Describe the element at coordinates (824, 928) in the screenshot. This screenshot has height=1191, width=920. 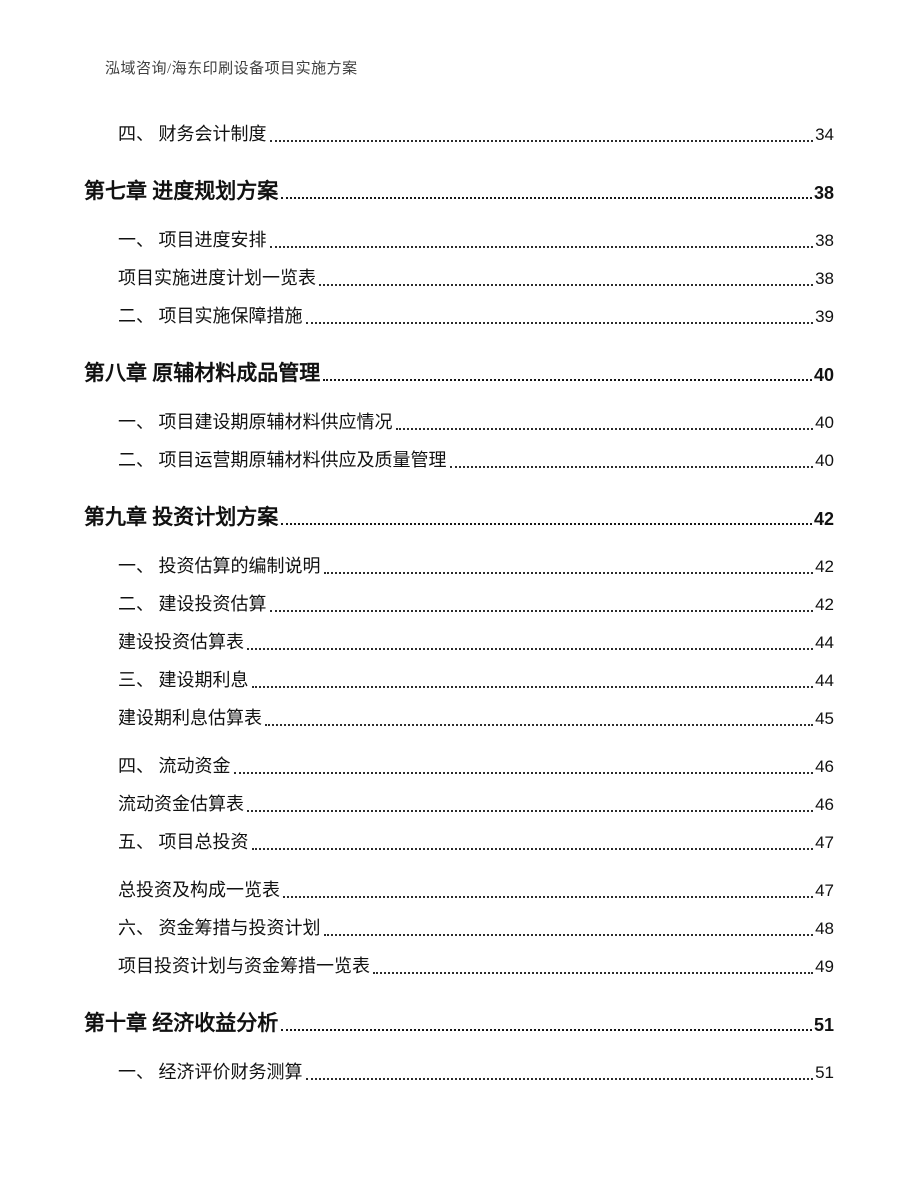
I see `toc-entry-page: 48` at that location.